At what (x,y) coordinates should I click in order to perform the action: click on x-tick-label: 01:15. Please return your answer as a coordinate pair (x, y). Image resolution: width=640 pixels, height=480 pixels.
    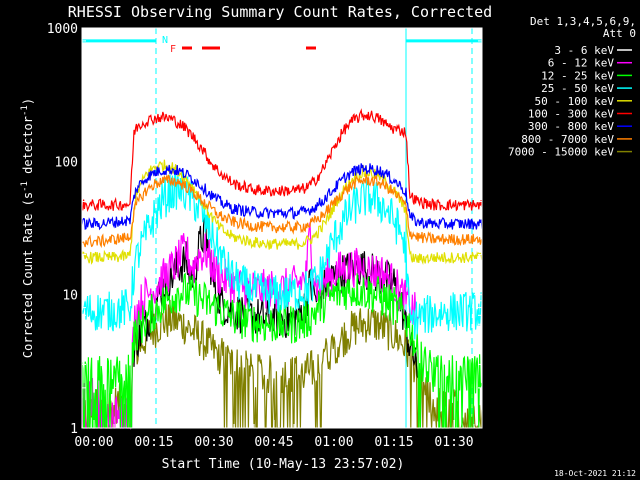
    Looking at the image, I should click on (393, 442).